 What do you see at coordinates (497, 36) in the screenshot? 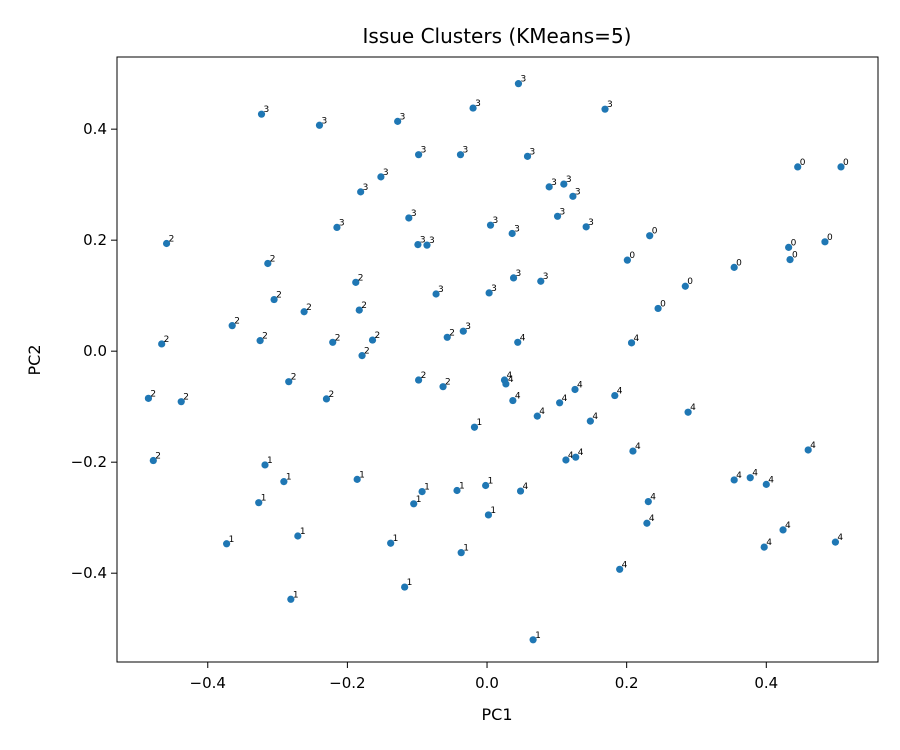
I see `chart-title: Issue Clusters (KMeans=5)` at bounding box center [497, 36].